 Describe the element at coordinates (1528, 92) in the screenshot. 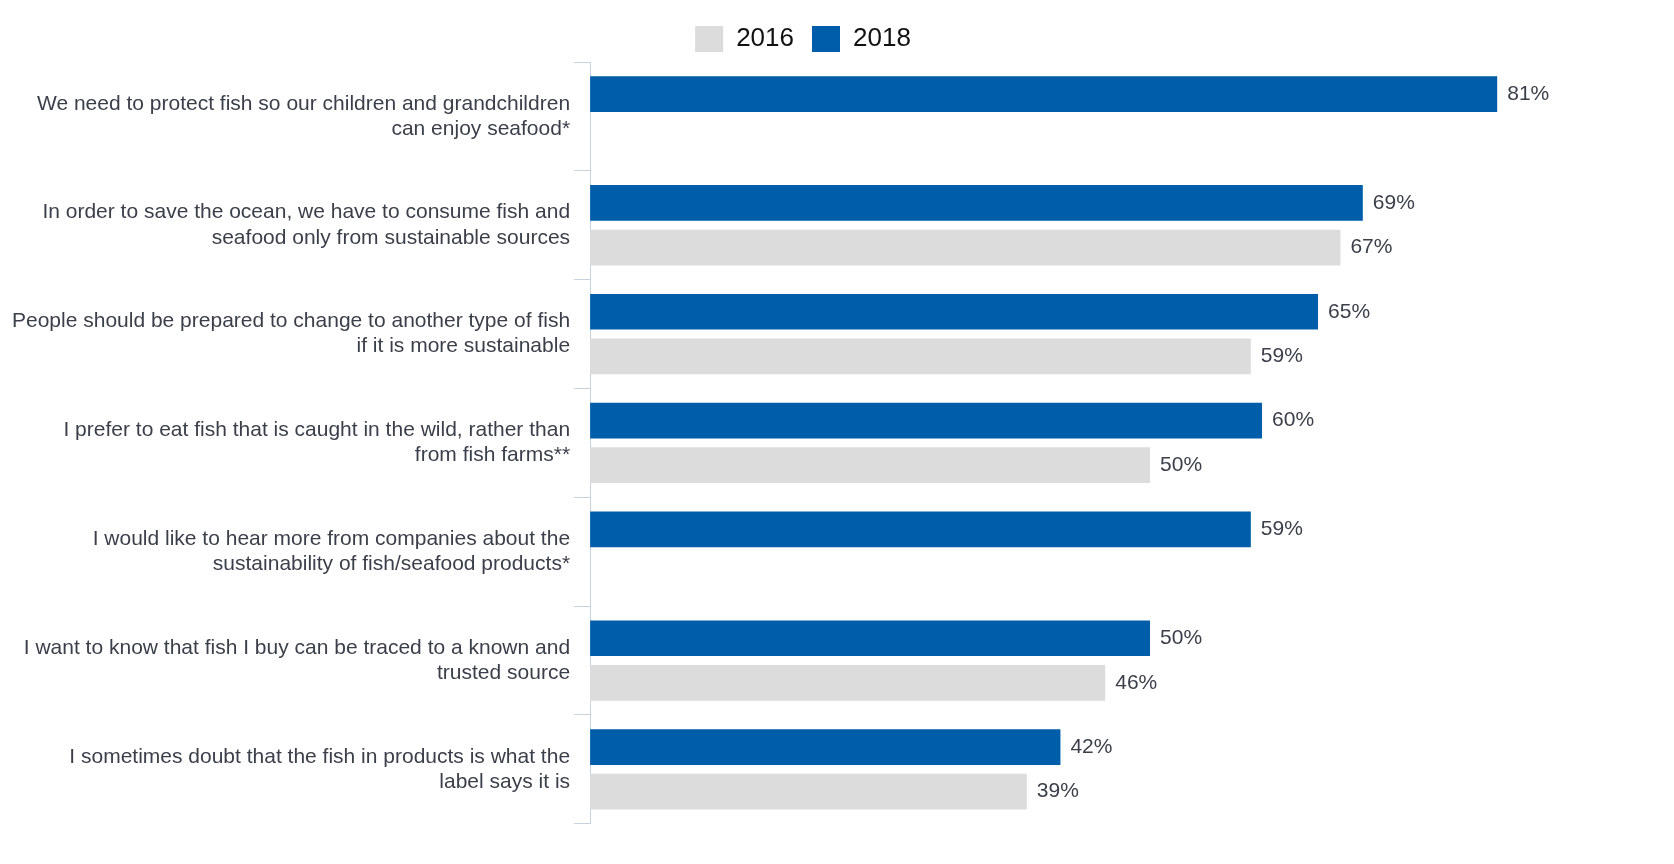

I see `data-label: 81%` at that location.